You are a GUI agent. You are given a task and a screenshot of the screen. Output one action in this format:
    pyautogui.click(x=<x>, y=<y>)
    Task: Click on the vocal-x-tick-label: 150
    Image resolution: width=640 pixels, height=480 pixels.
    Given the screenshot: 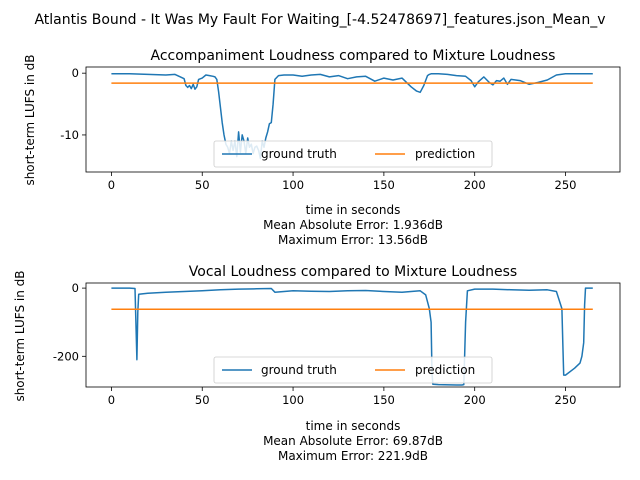 What is the action you would take?
    pyautogui.click(x=384, y=400)
    